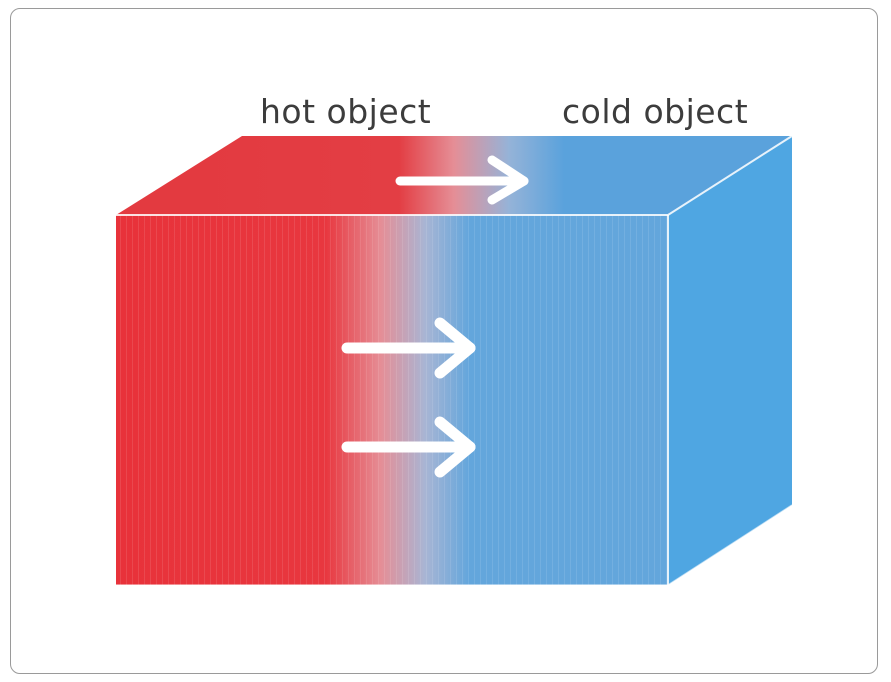 The height and width of the screenshot is (682, 891). Describe the element at coordinates (462, 180) in the screenshot. I see `top-right-arrow-icon` at that location.